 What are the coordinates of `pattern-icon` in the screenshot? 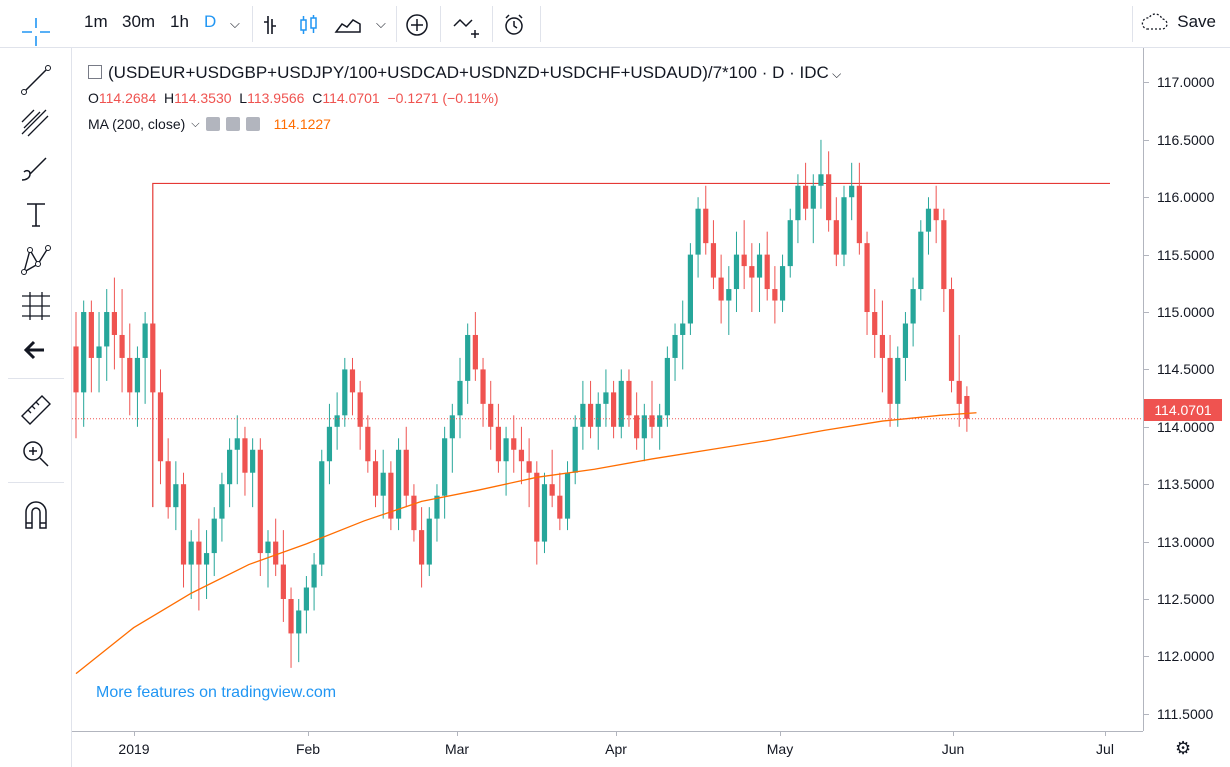 It's located at (36, 260).